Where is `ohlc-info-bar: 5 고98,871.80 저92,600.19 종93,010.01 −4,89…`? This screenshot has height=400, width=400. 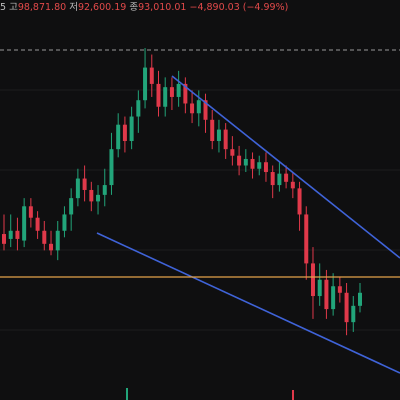
ohlc-info-bar: 5 고98,871.80 저92,600.19 종93,010.01 −4,89… is located at coordinates (144, 8).